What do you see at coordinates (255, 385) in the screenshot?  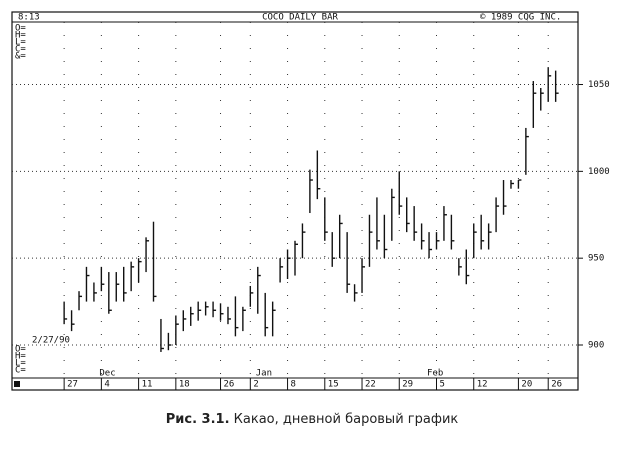 I see `x-tick-label: 2` at bounding box center [255, 385].